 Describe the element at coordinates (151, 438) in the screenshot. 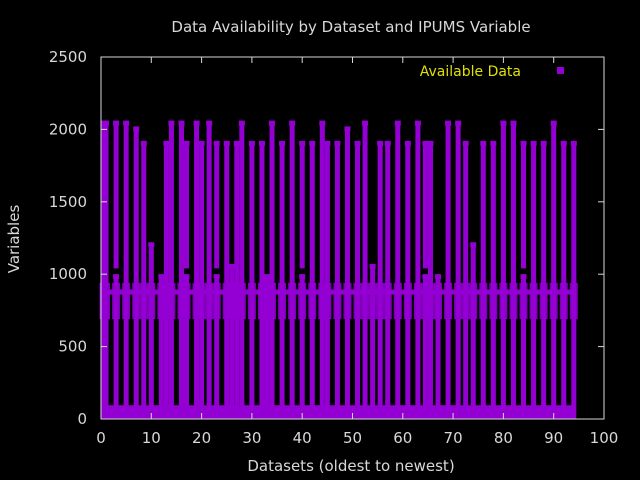

I see `x-tick-label: 10` at that location.